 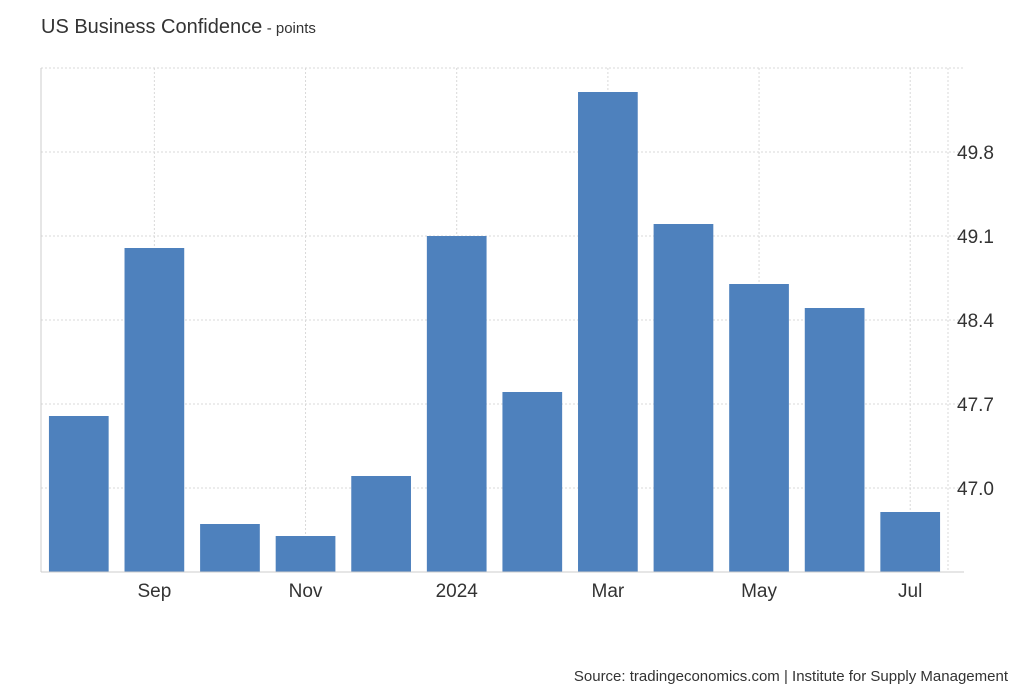 What do you see at coordinates (291, 28) in the screenshot?
I see `chart-subtitle: - points` at bounding box center [291, 28].